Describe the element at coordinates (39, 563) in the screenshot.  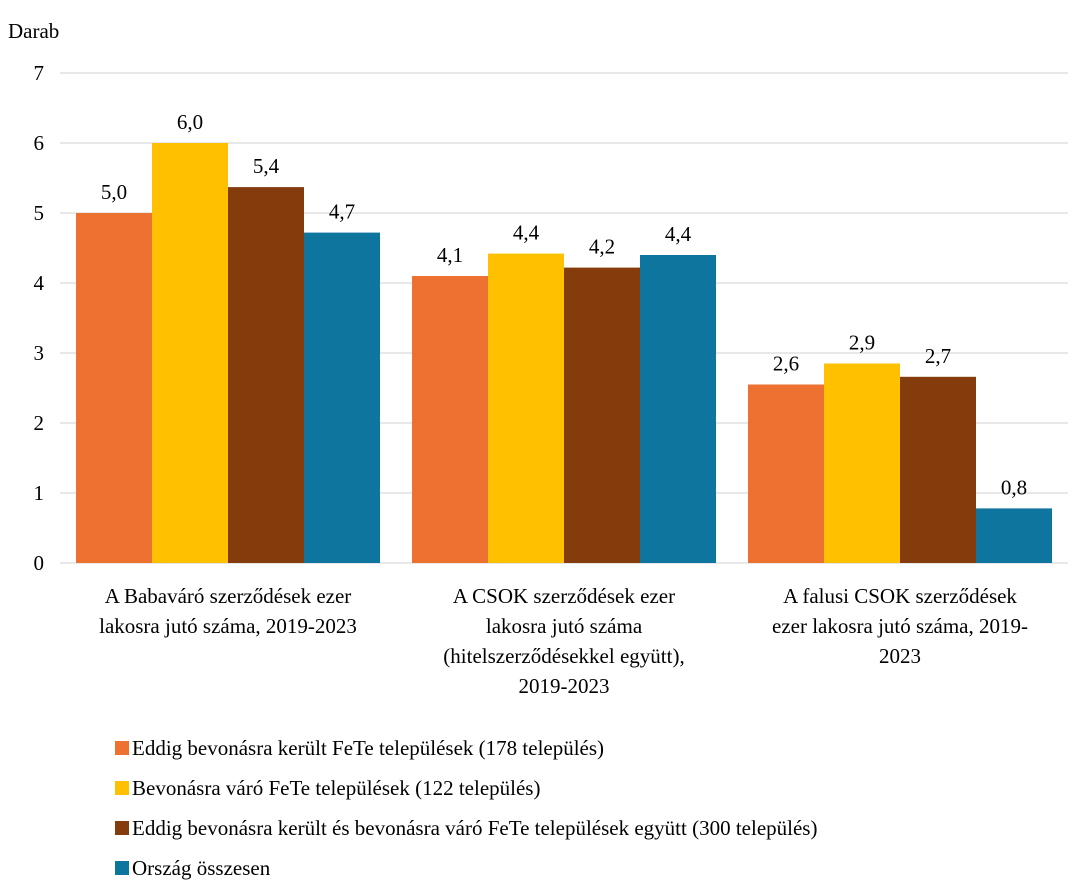
I see `y-tick-label: 0` at that location.